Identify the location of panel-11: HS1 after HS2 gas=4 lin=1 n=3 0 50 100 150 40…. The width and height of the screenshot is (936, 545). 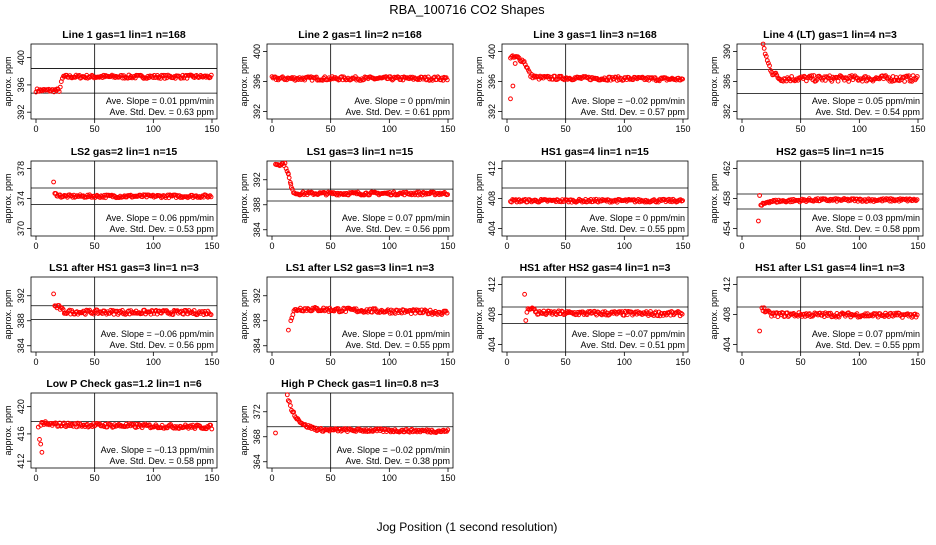
(582, 314).